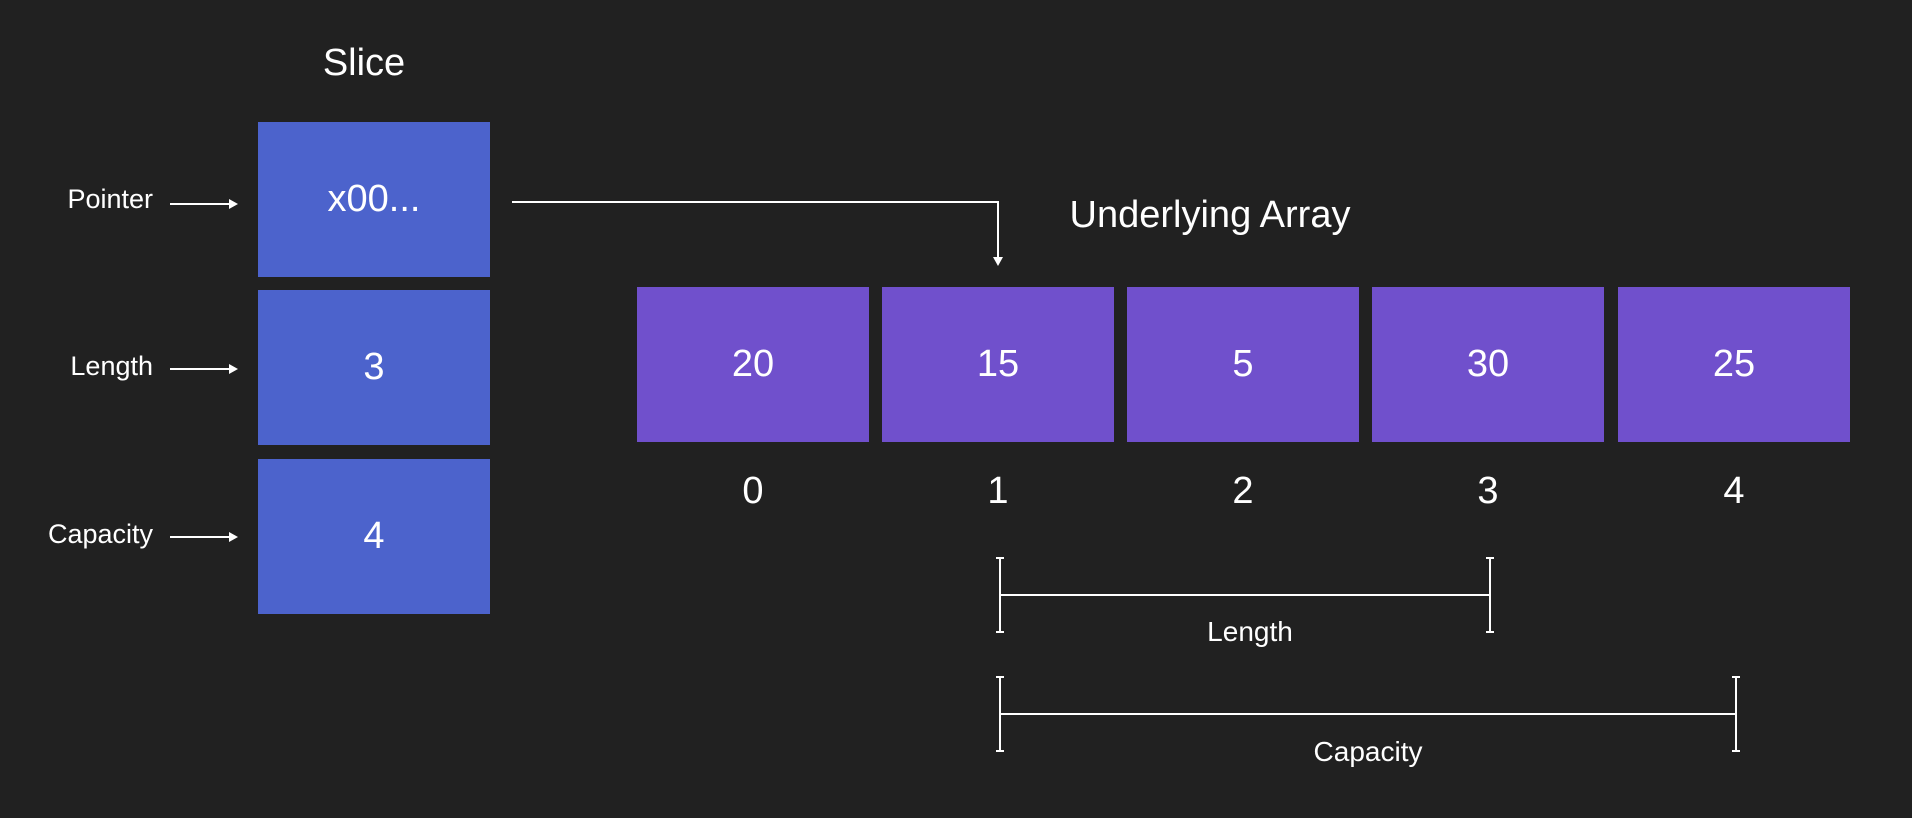 Image resolution: width=1912 pixels, height=818 pixels. Describe the element at coordinates (1734, 491) in the screenshot. I see `array-index-4: 4` at that location.